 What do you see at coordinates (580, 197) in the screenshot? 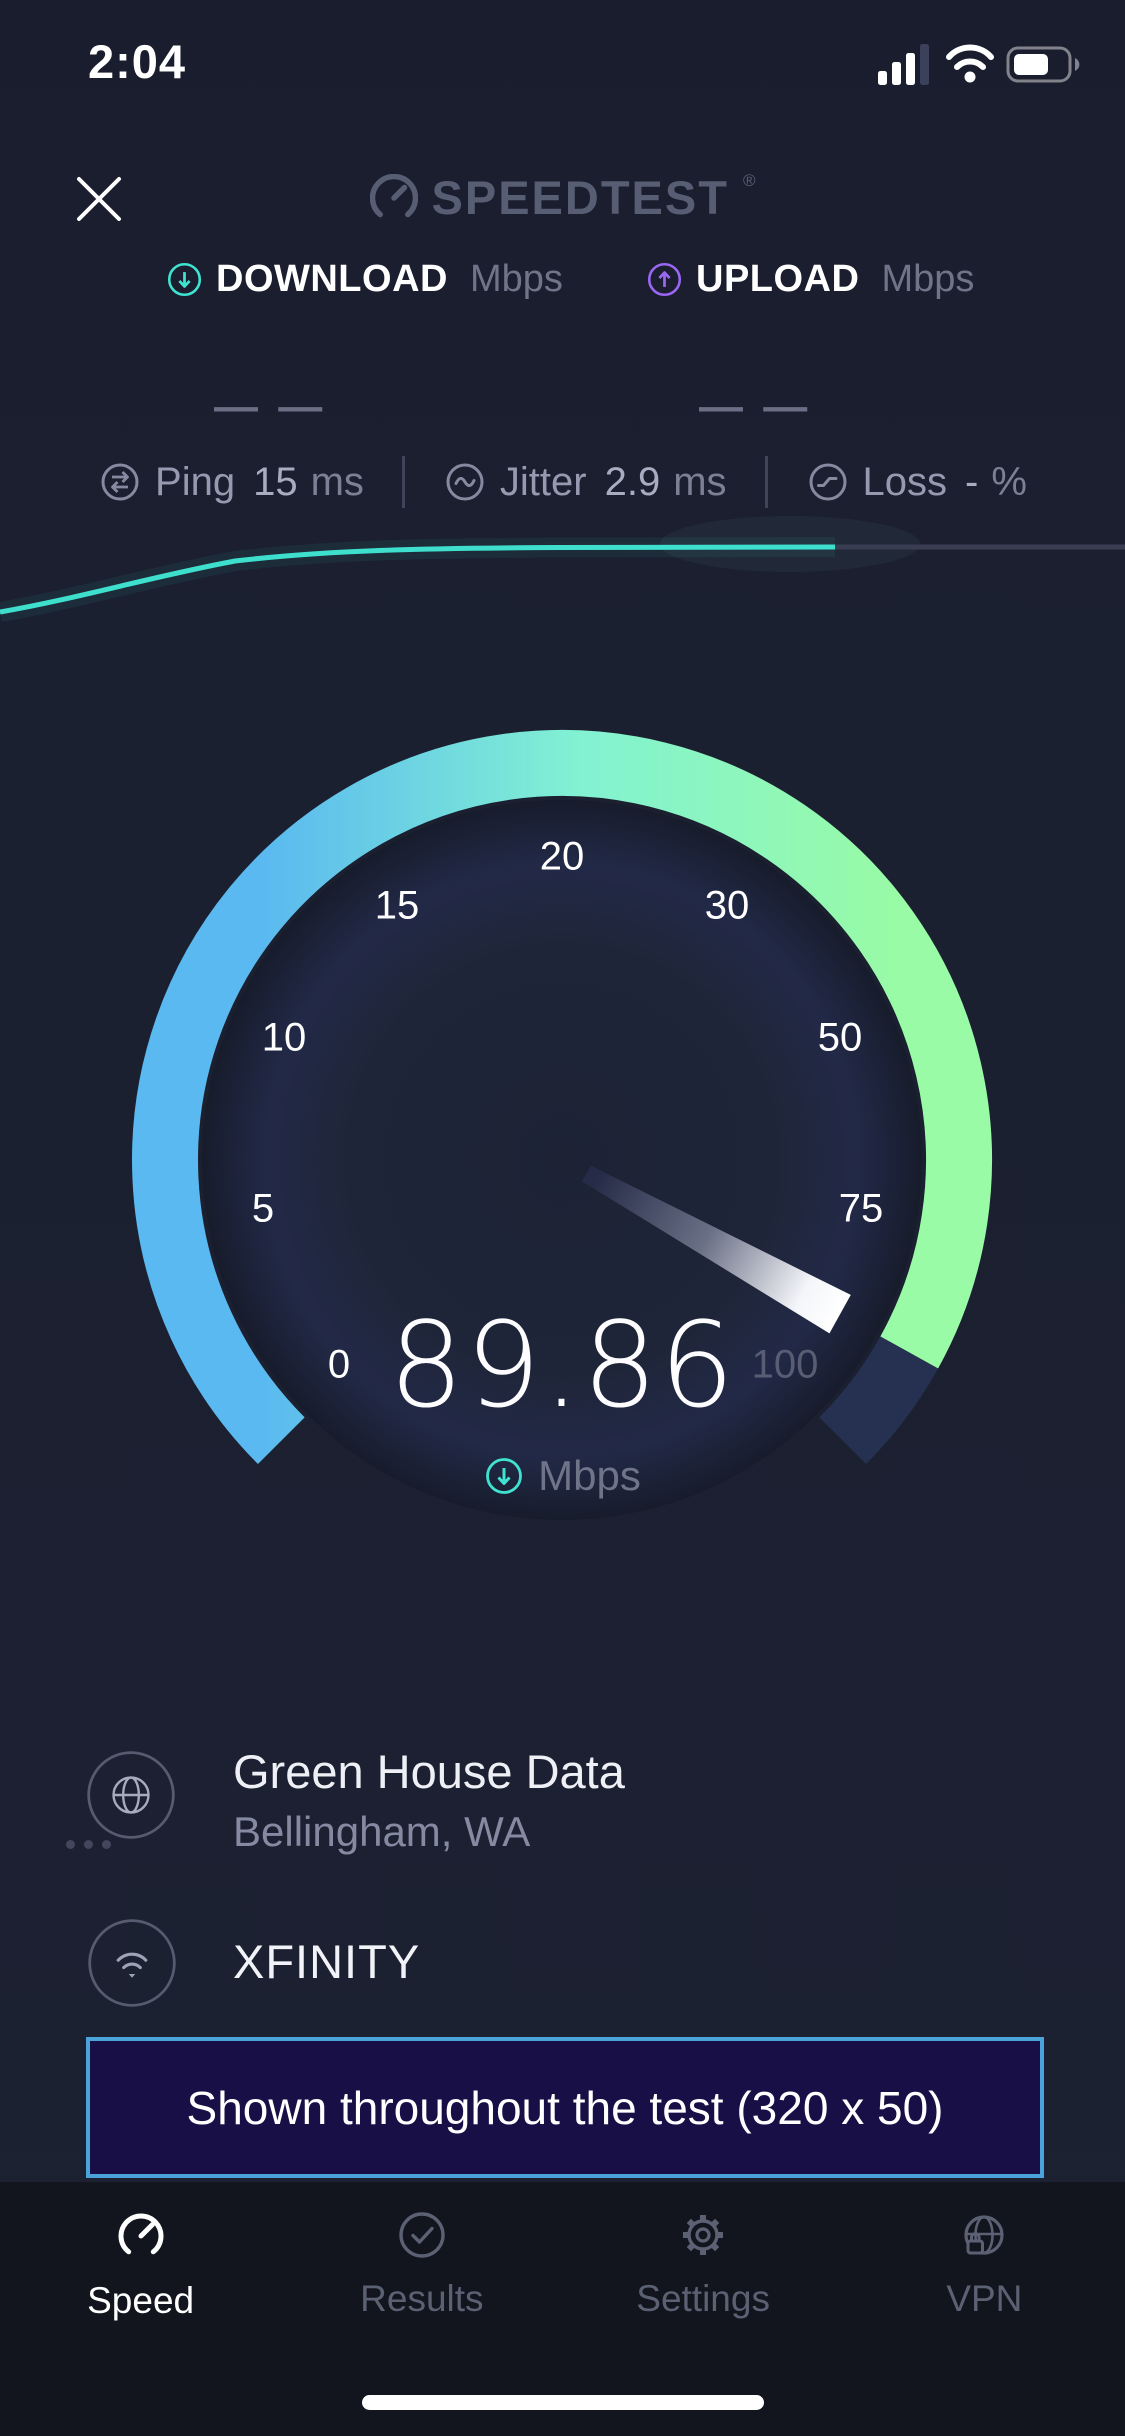
I see `speedtest-logo-text: SPEEDTEST` at bounding box center [580, 197].